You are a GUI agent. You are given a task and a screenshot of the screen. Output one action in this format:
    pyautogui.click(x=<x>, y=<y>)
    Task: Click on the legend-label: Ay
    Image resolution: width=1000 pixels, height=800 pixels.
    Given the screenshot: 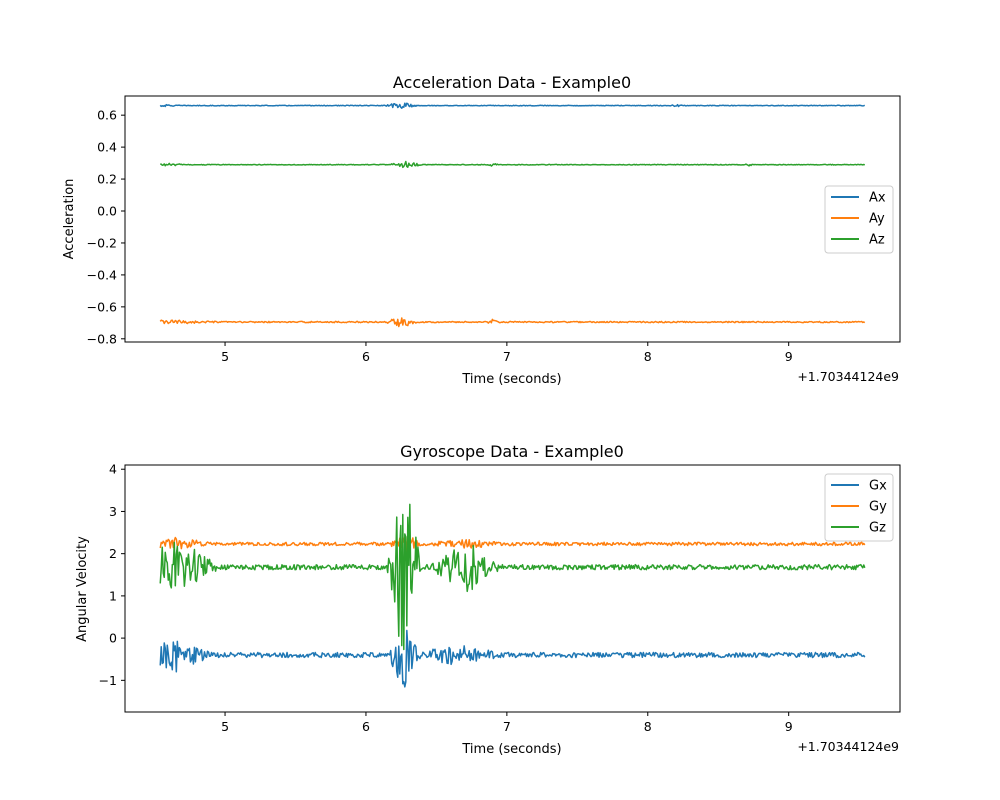 What is the action you would take?
    pyautogui.click(x=877, y=219)
    